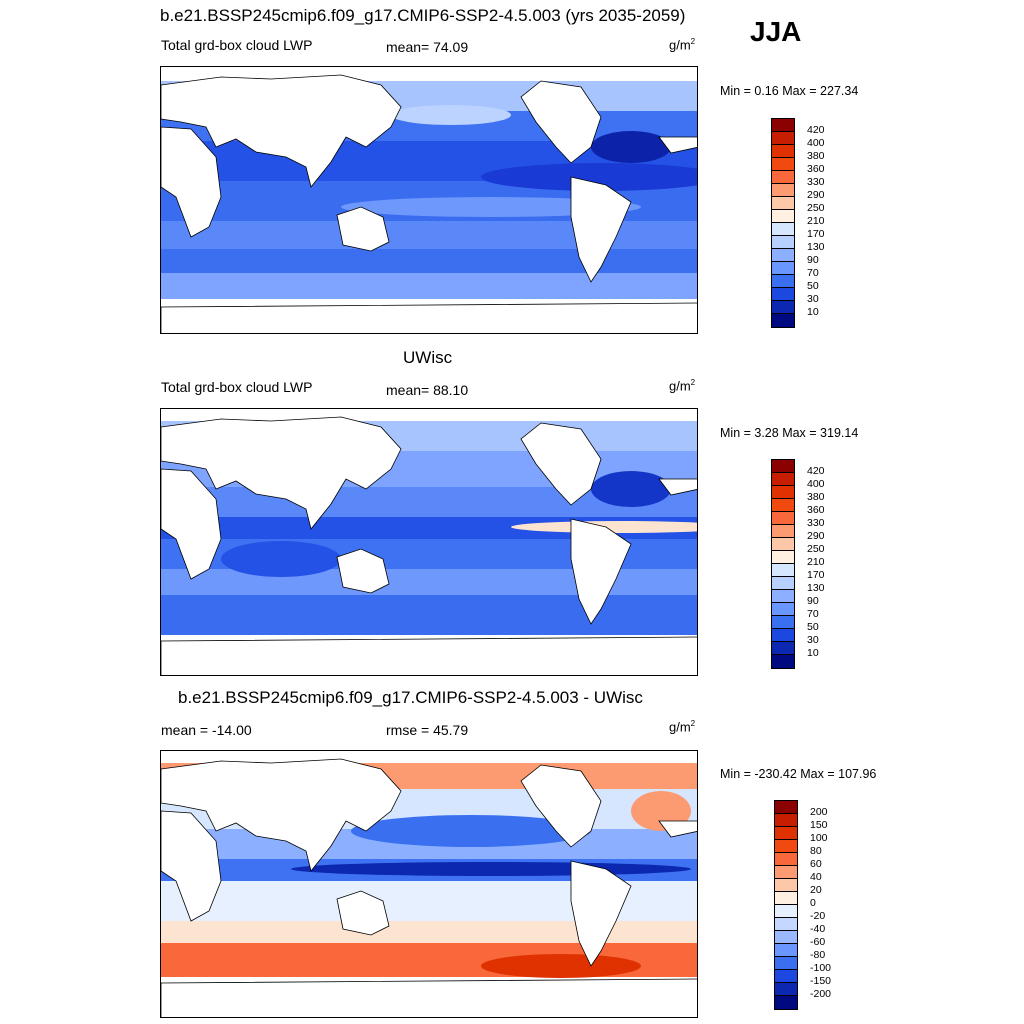  What do you see at coordinates (206, 730) in the screenshot?
I see `mean-label: mean = -14.00` at bounding box center [206, 730].